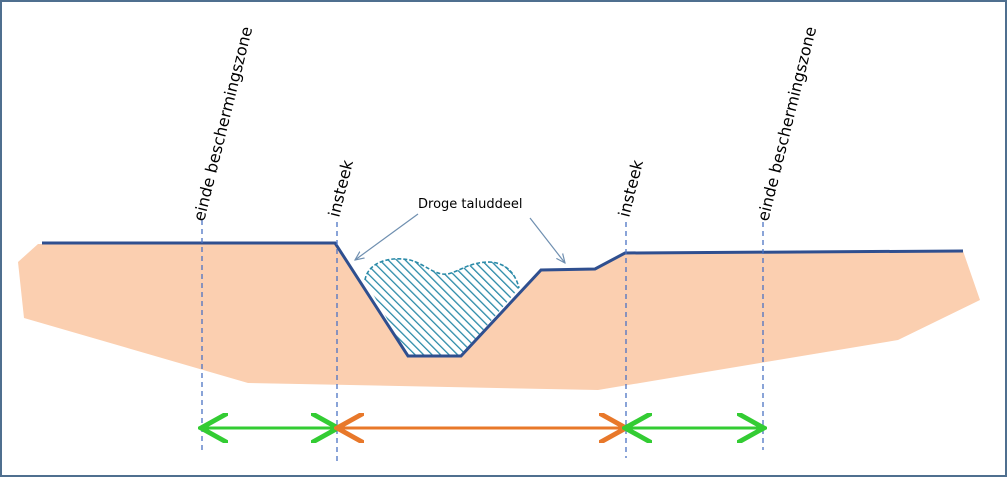  What do you see at coordinates (547, 240) in the screenshot?
I see `pointer-line-right` at bounding box center [547, 240].